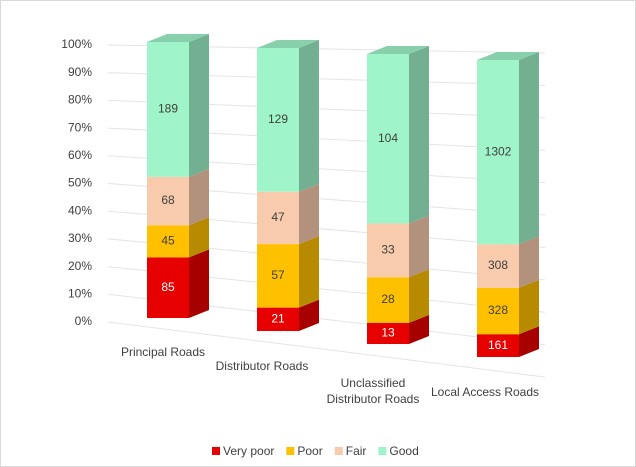 The height and width of the screenshot is (467, 636). Describe the element at coordinates (80, 183) in the screenshot. I see `y-tick-label: 50%` at that location.